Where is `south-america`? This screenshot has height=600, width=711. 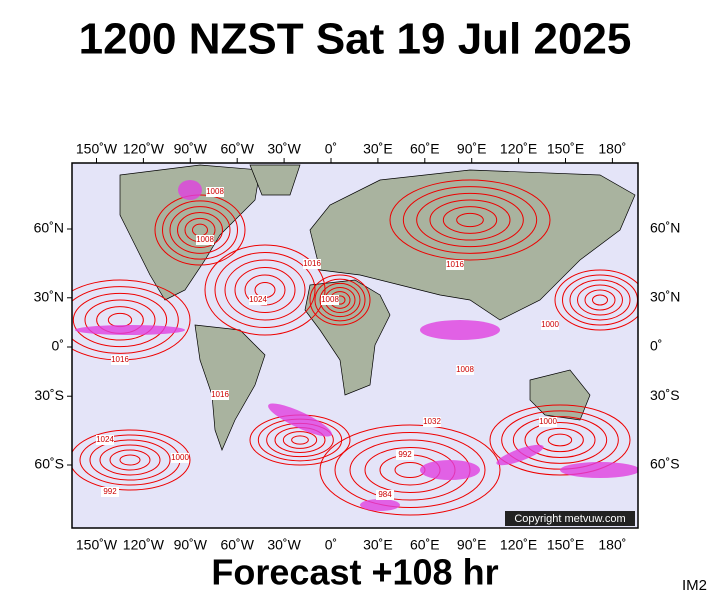
south-america is located at coordinates (230, 387).